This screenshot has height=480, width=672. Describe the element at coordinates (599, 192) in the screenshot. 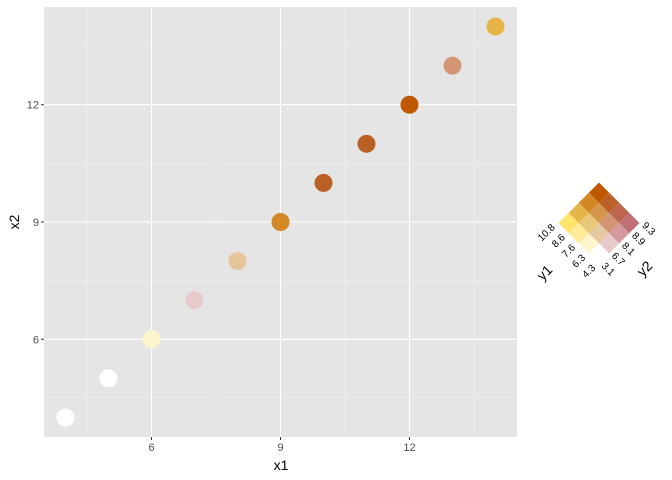

I see `legend-tile` at that location.